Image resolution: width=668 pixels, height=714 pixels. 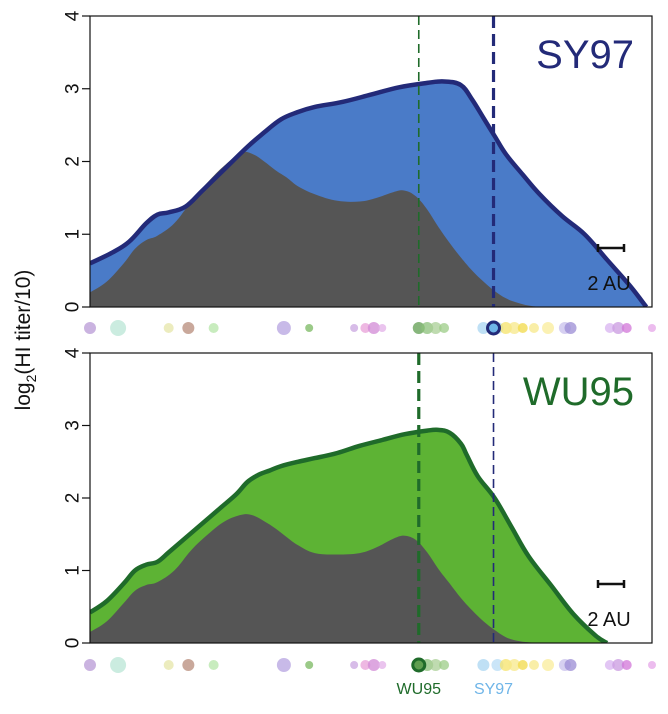 What do you see at coordinates (31, 378) in the screenshot?
I see `y-axis-label-subscript: 2` at bounding box center [31, 378].